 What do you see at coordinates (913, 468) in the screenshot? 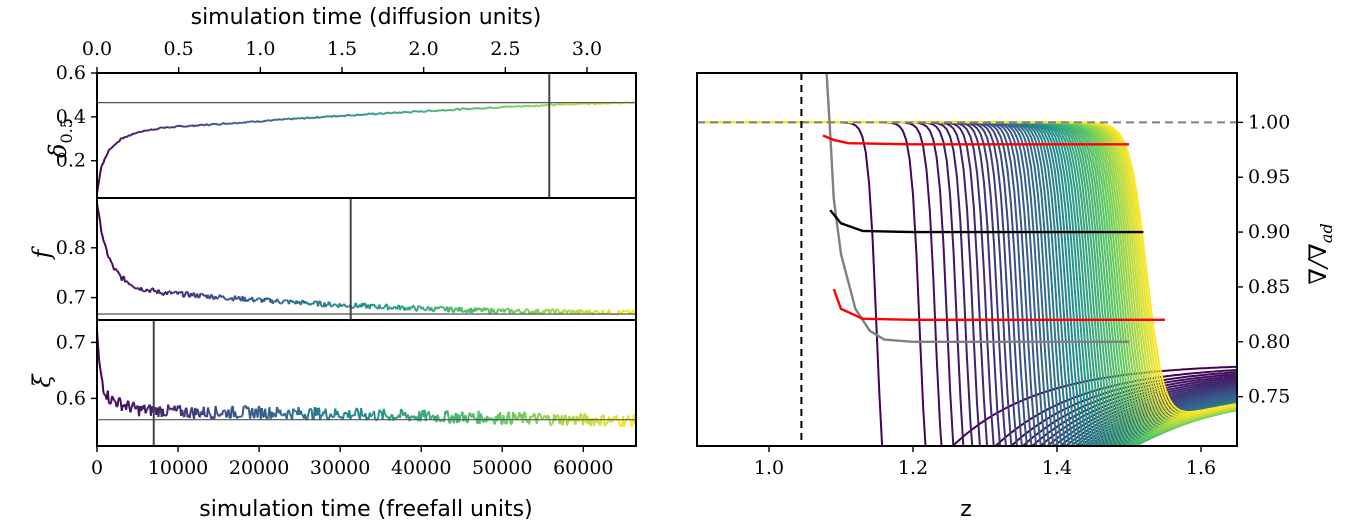
I see `x-tick-label: 1.2` at bounding box center [913, 468].